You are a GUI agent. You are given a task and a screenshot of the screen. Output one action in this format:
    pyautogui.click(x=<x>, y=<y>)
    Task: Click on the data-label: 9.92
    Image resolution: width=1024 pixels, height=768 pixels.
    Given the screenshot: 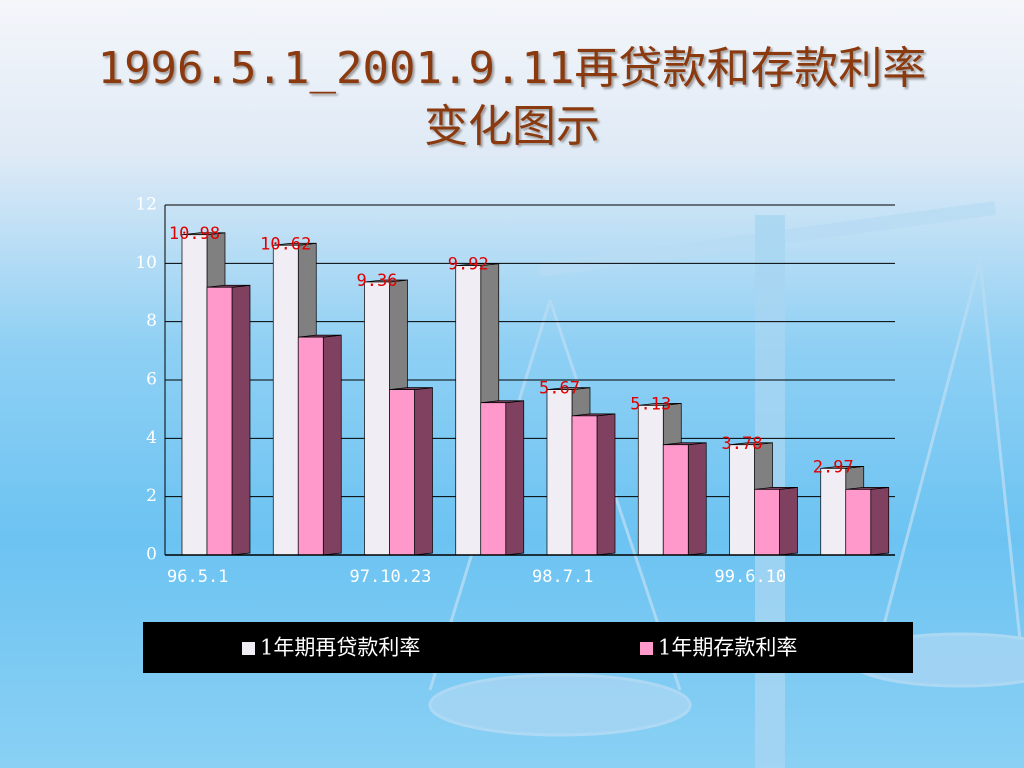 What is the action you would take?
    pyautogui.click(x=468, y=265)
    